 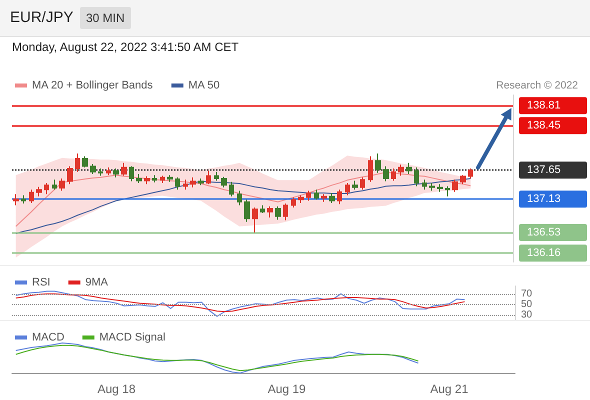 I want to click on legend-label: MACD, so click(x=48, y=338).